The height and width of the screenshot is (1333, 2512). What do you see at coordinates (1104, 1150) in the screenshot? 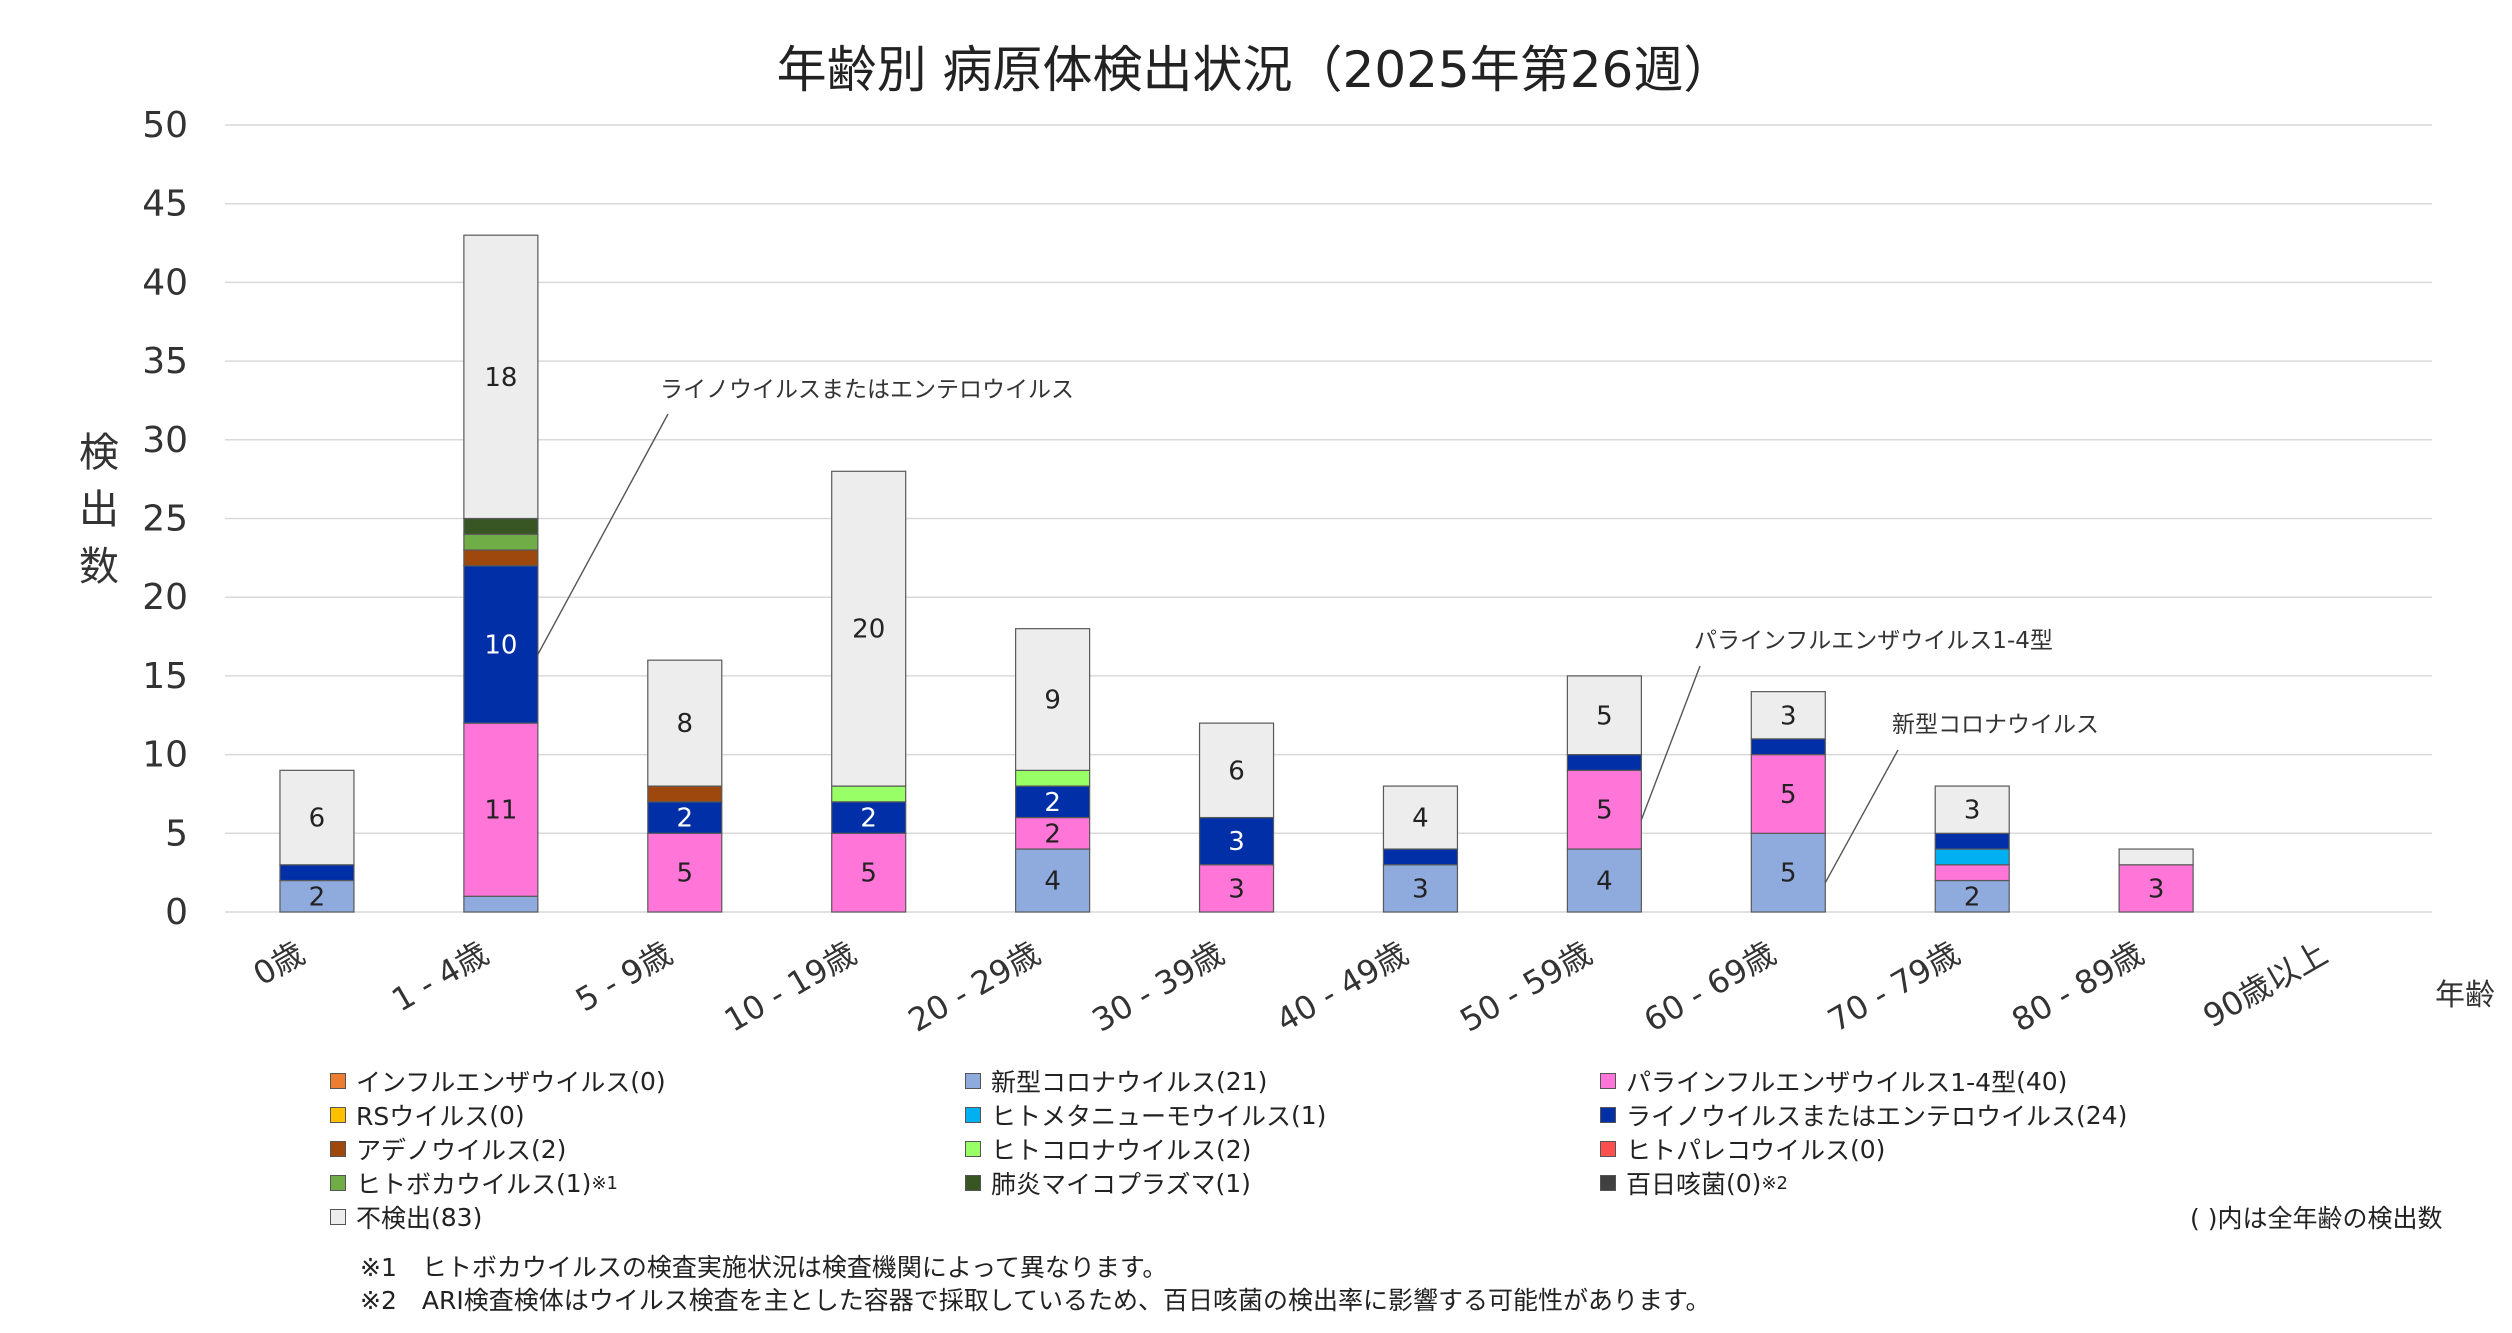
I see `legend-label: ヒトコロナウイルス` at bounding box center [1104, 1150].